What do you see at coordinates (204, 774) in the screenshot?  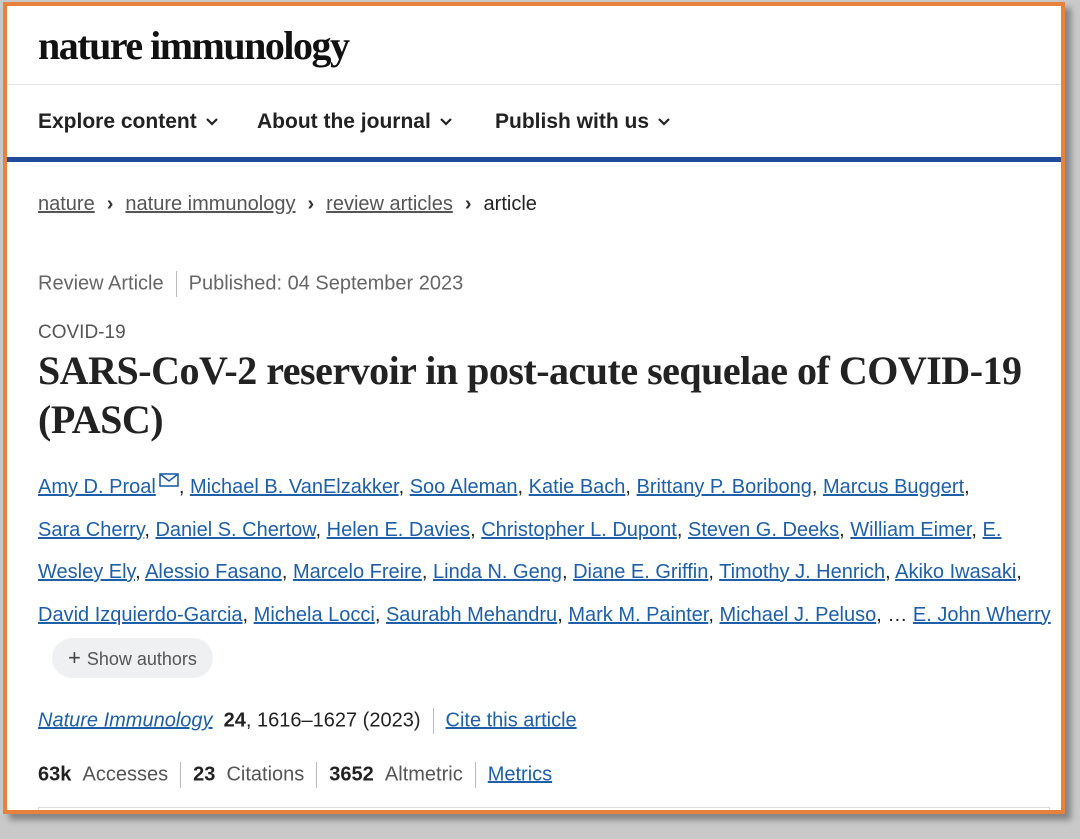 I see `citations-value: 23` at bounding box center [204, 774].